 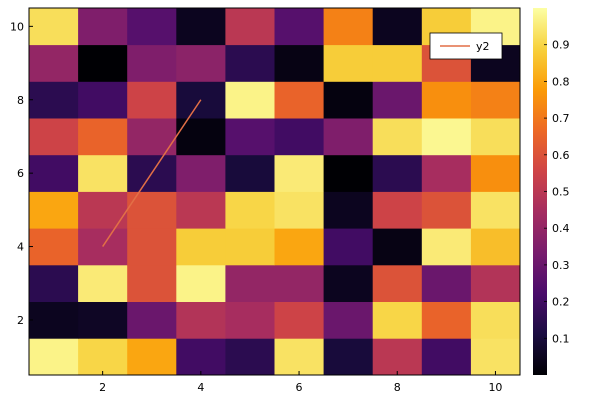 I want to click on series-line-y2, so click(x=152, y=173).